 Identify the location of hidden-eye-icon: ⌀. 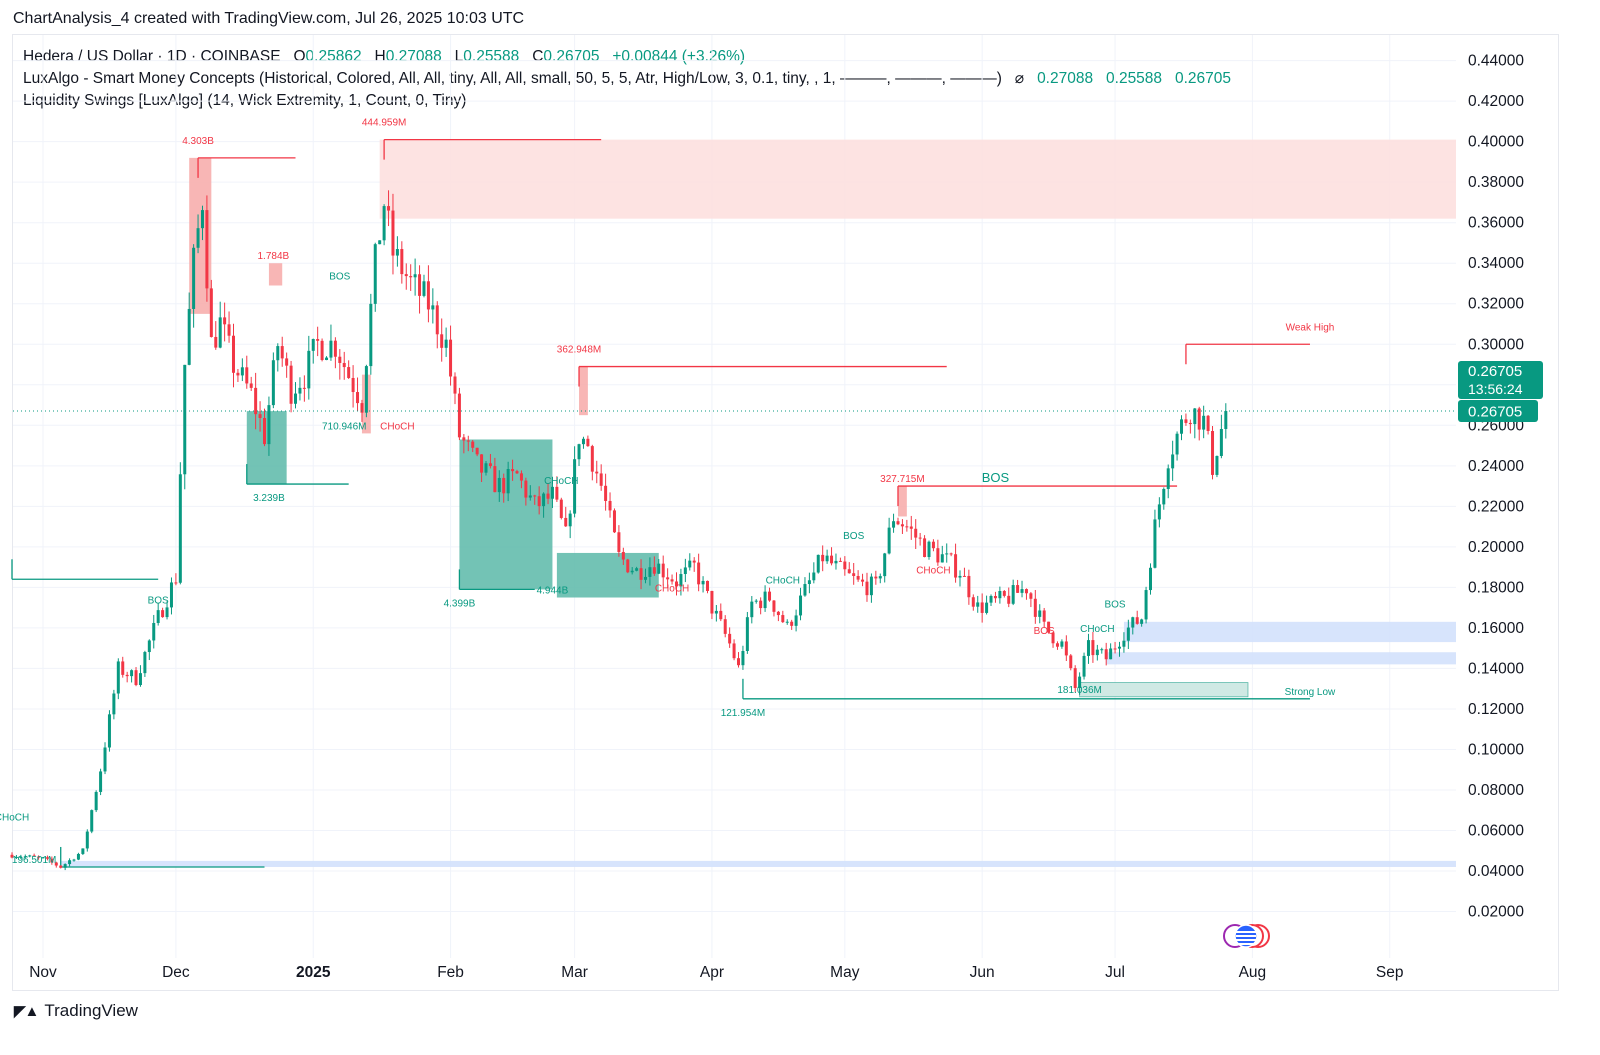
(1019, 78).